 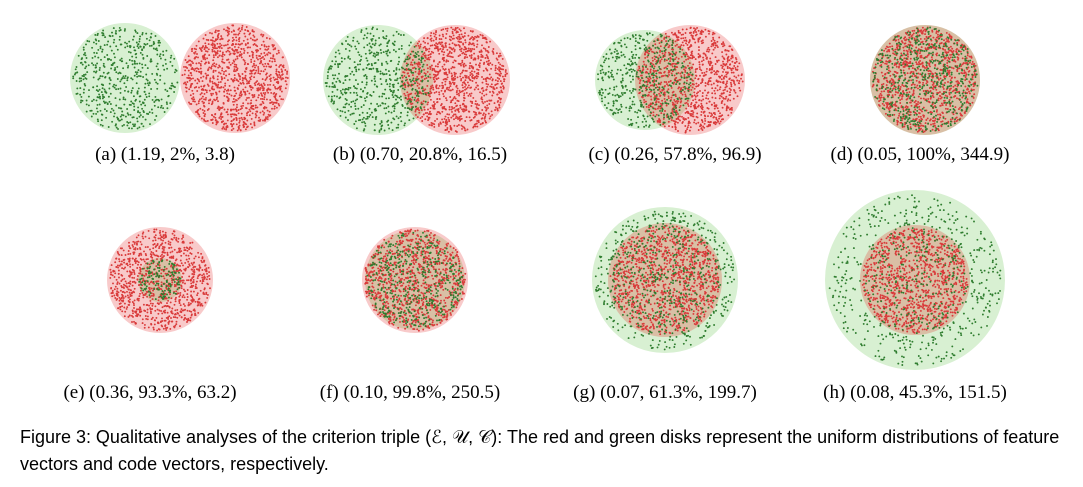 I want to click on panel-e-plot, so click(x=160, y=280).